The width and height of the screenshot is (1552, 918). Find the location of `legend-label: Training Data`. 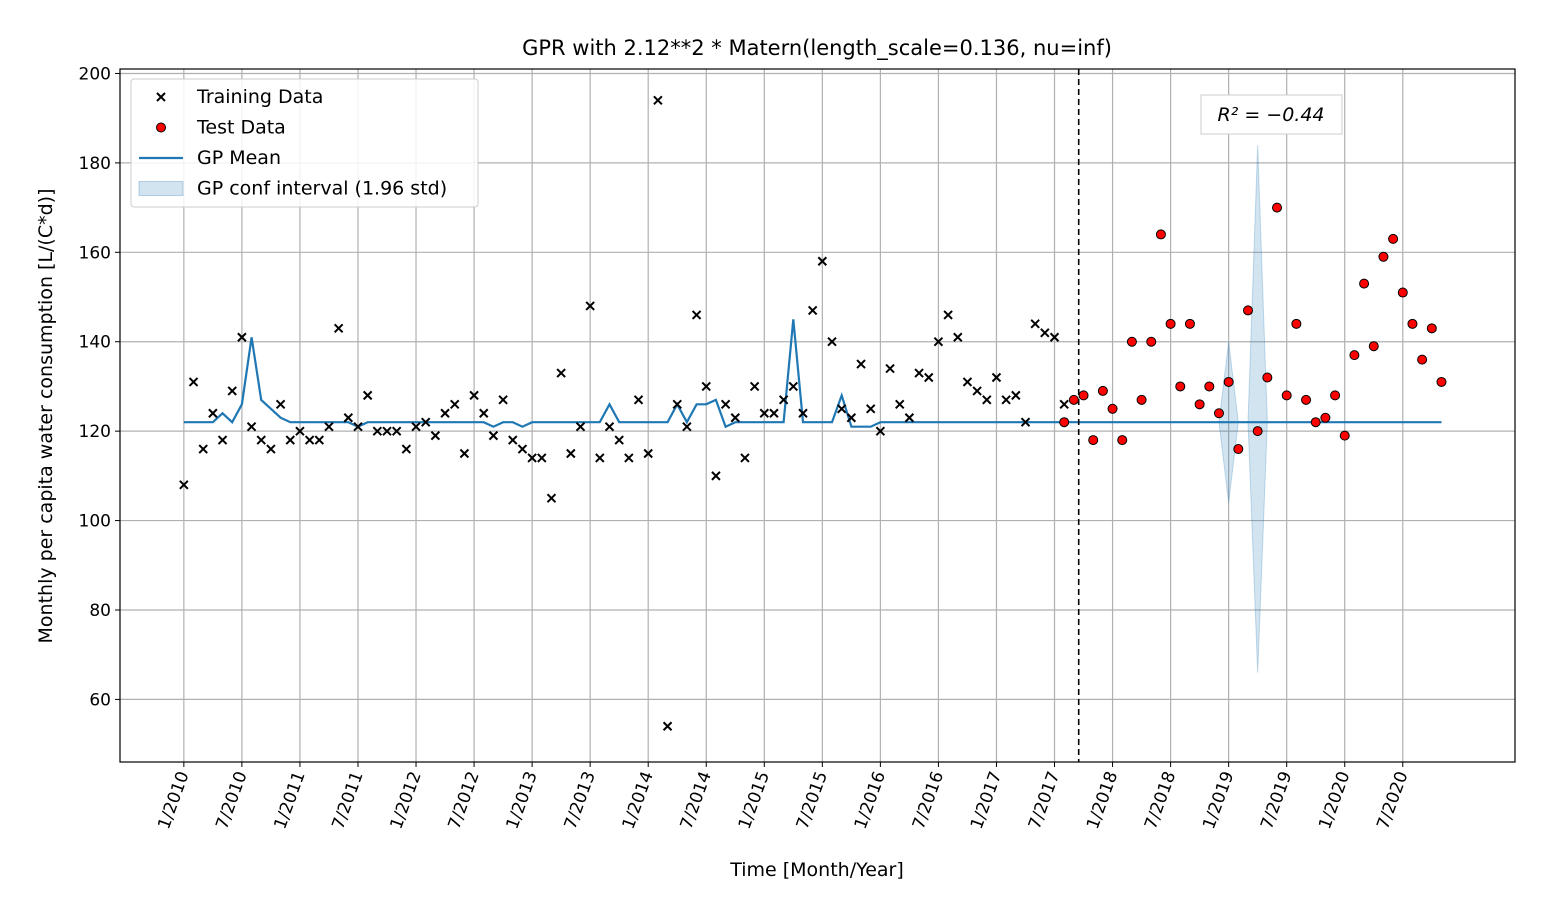

legend-label: Training Data is located at coordinates (259, 97).